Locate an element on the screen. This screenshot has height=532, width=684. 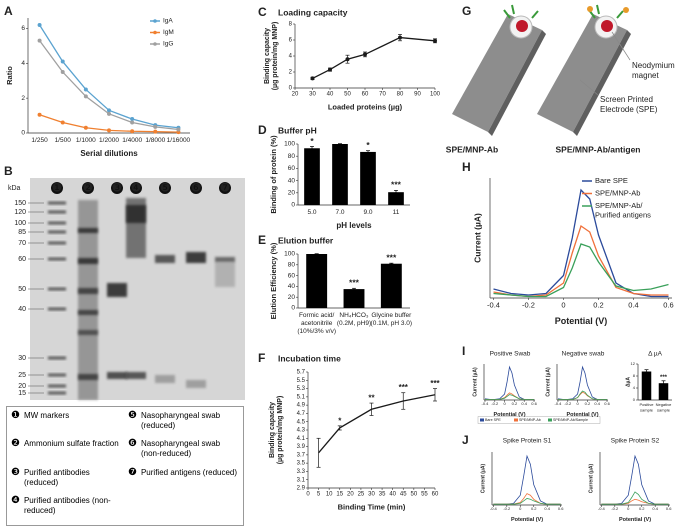
y-tick-label: 100 is located at coordinates (289, 254).